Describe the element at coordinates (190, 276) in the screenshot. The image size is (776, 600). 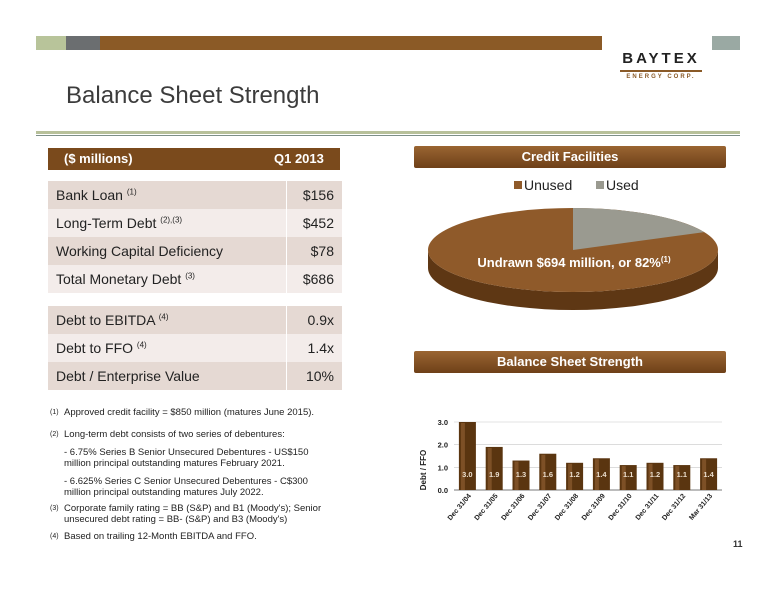
I see `row-footnote-ref: (3)` at that location.